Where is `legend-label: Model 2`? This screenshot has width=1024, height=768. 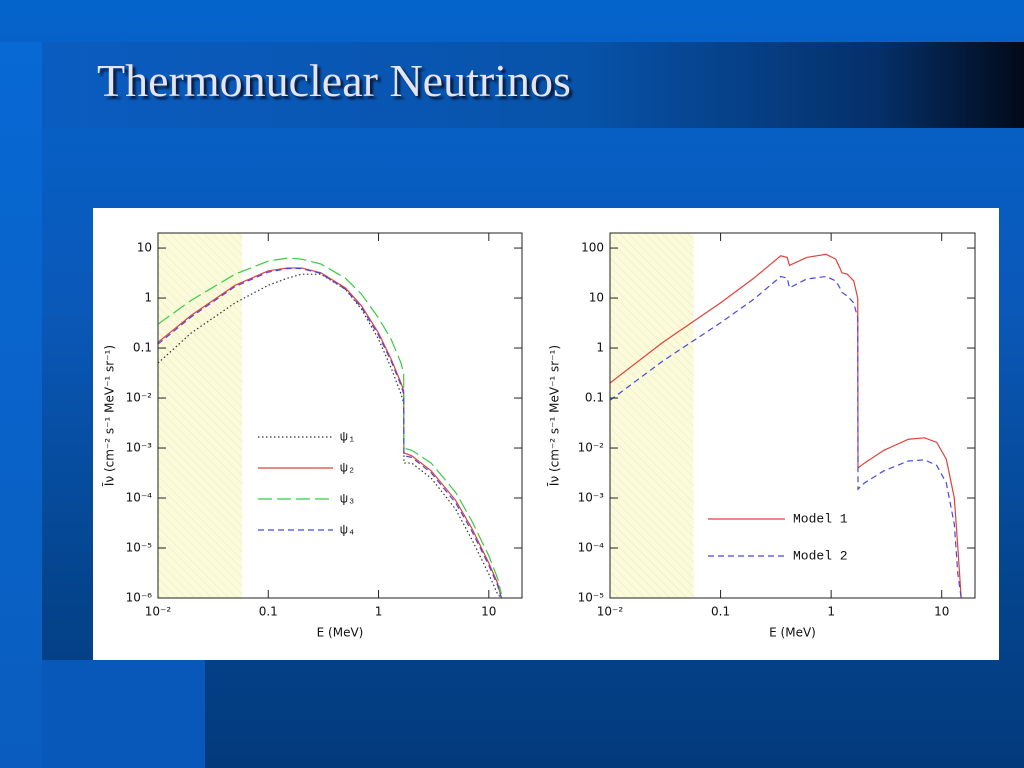
legend-label: Model 2 is located at coordinates (820, 555).